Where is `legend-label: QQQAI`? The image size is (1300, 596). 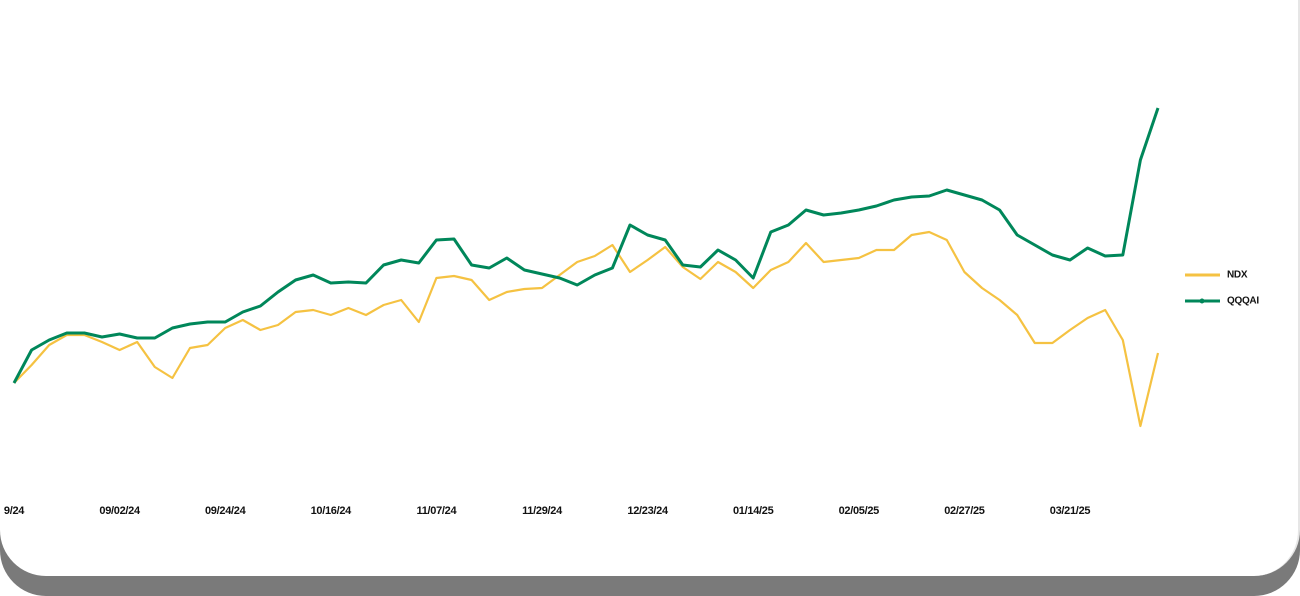 legend-label: QQQAI is located at coordinates (1243, 301).